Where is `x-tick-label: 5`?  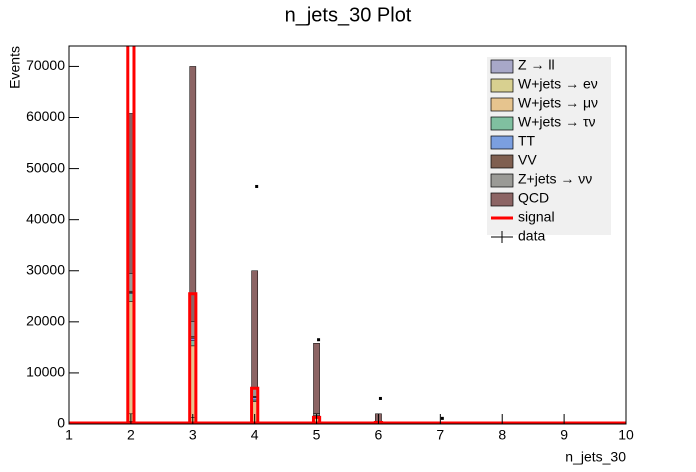 x-tick-label: 5 is located at coordinates (317, 435).